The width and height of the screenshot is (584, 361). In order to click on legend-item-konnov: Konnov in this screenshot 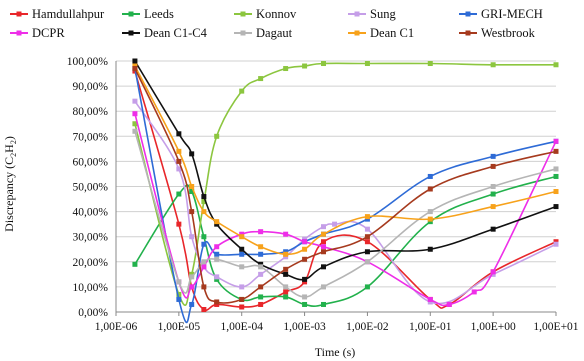, I will do `click(265, 14)`.